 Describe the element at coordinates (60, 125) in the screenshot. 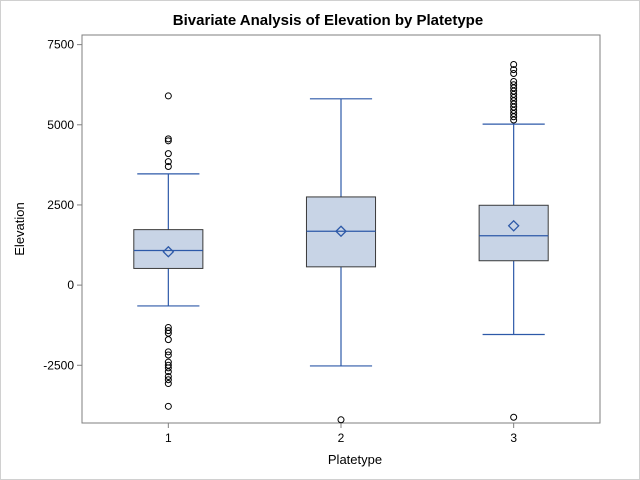

I see `y-tick-label: 5000` at that location.